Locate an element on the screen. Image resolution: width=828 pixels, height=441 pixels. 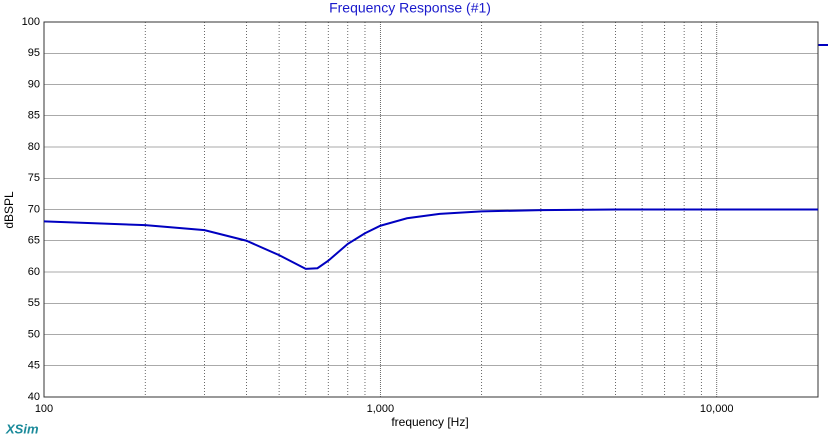
y-tick-label: 60 is located at coordinates (34, 272).